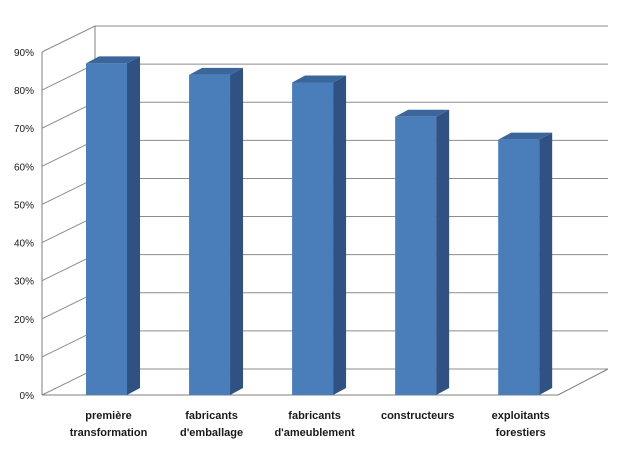 This screenshot has height=465, width=620. I want to click on x-category-label: première transformation, so click(109, 424).